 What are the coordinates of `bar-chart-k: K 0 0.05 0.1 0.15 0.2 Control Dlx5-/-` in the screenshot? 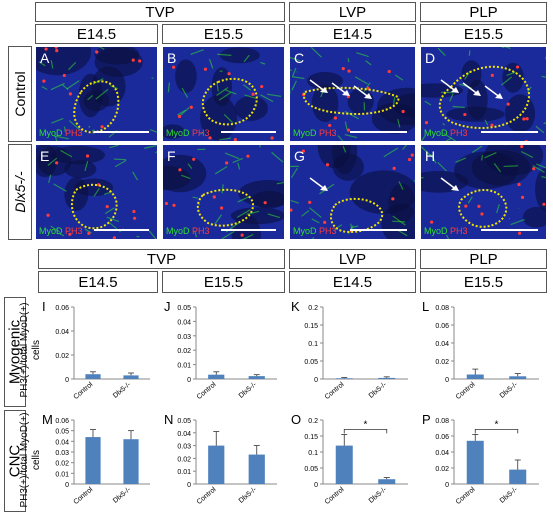 It's located at (352, 352).